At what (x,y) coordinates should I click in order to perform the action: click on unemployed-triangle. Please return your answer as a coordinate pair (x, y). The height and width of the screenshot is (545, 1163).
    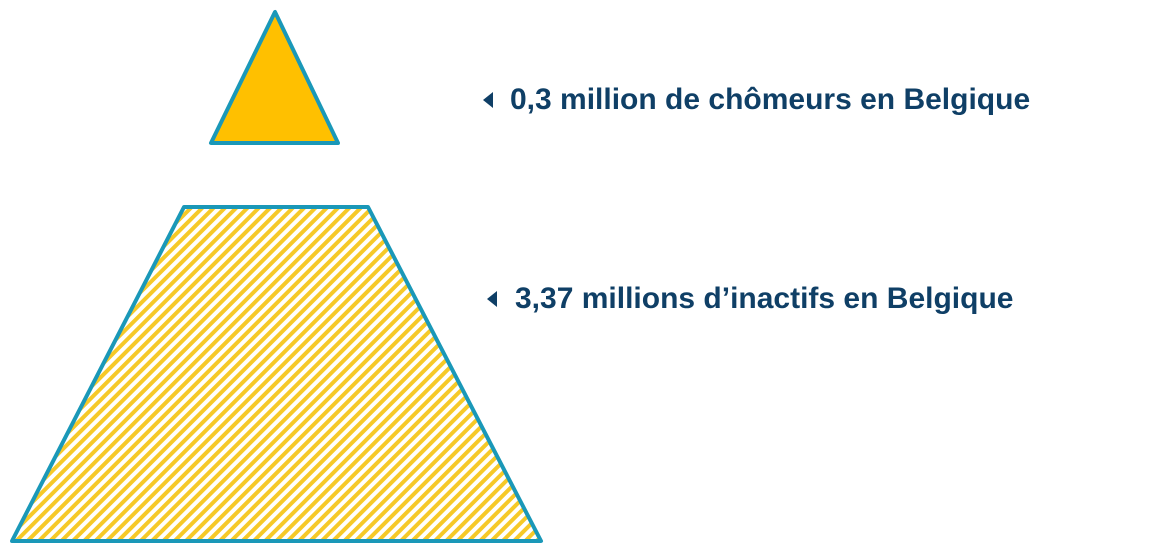
    Looking at the image, I should click on (274, 77).